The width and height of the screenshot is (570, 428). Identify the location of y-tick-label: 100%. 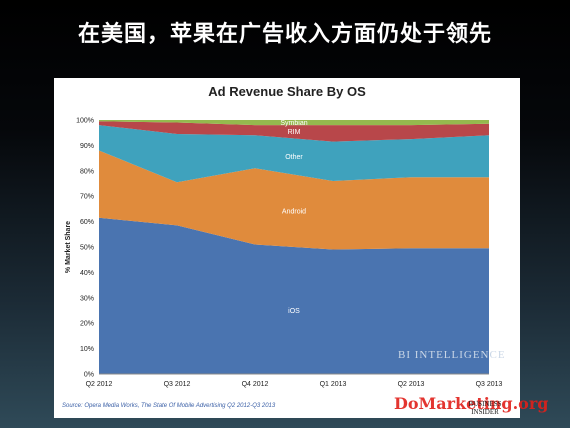
(85, 121).